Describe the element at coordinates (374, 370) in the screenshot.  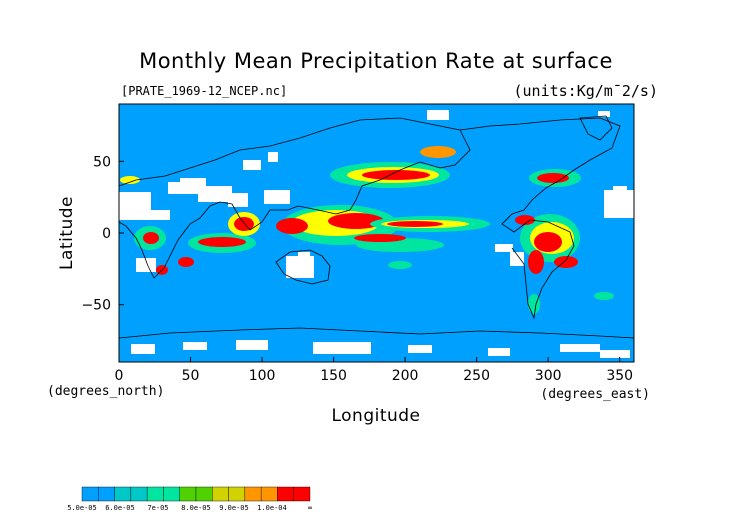
I see `x-axis: 0 50 100 150 200 250 300 350` at that location.